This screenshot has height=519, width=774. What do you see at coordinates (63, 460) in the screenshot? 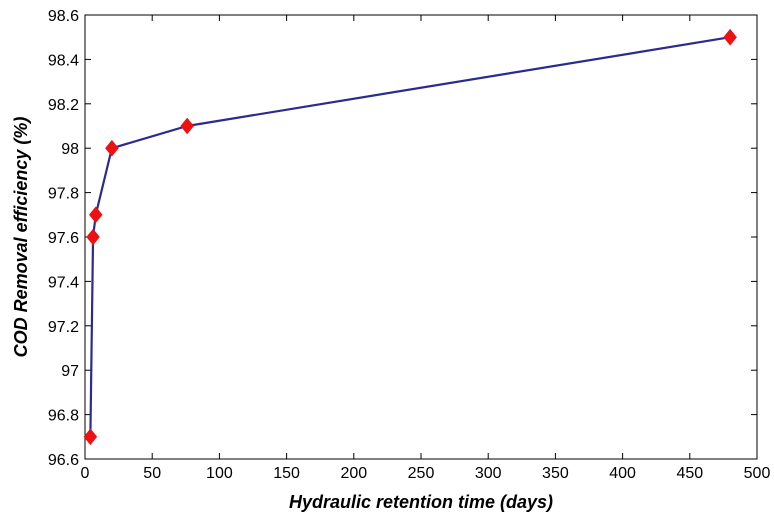
I see `y-tick-label: 96.6` at bounding box center [63, 460].